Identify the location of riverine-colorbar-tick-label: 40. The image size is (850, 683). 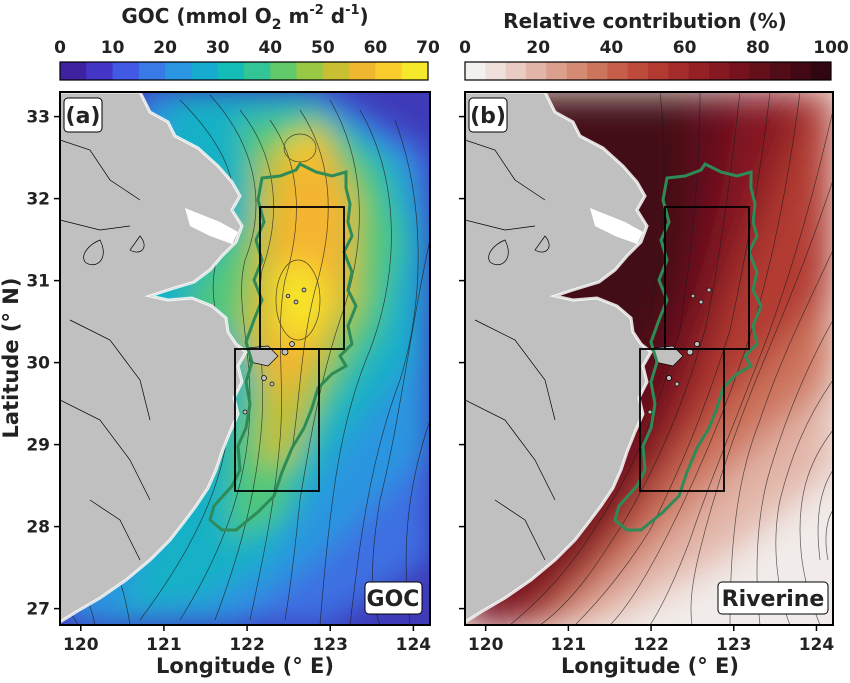
(612, 48).